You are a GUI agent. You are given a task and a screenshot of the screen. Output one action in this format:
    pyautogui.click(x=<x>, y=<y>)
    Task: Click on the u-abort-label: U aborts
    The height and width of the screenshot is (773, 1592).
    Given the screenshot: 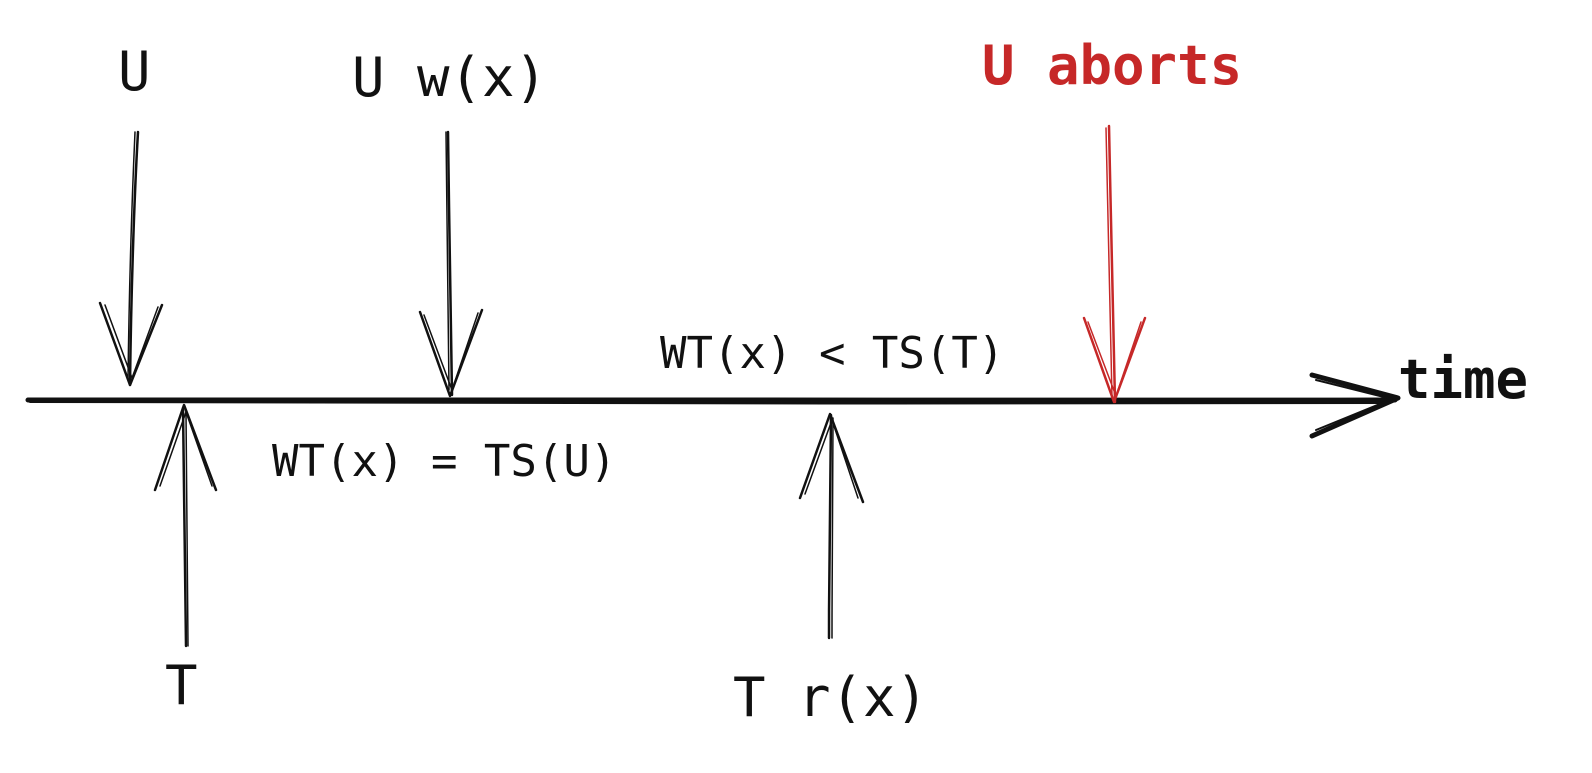 What is the action you would take?
    pyautogui.click(x=1112, y=65)
    